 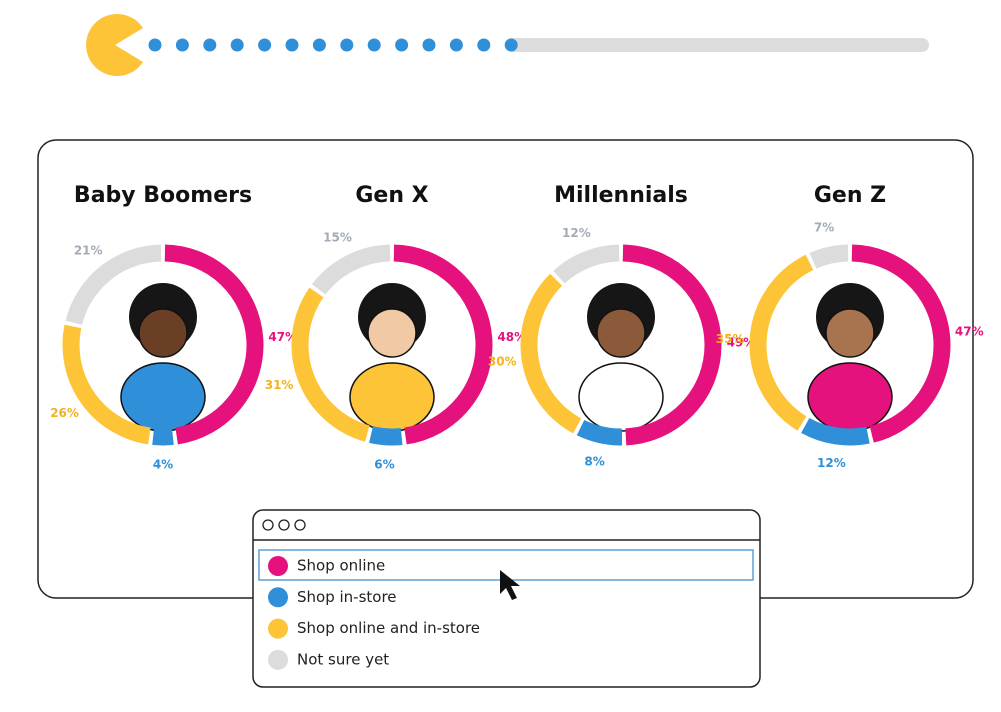 I want to click on value-label: 4%, so click(x=163, y=465).